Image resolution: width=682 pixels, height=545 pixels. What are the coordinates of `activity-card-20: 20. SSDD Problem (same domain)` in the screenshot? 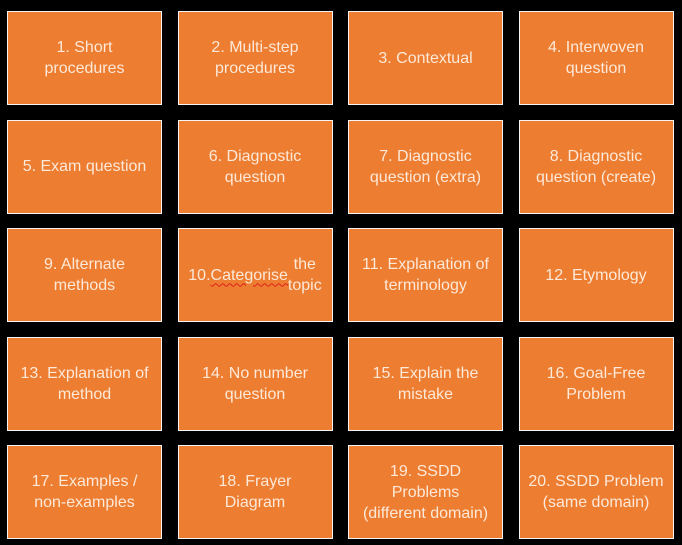 It's located at (596, 492).